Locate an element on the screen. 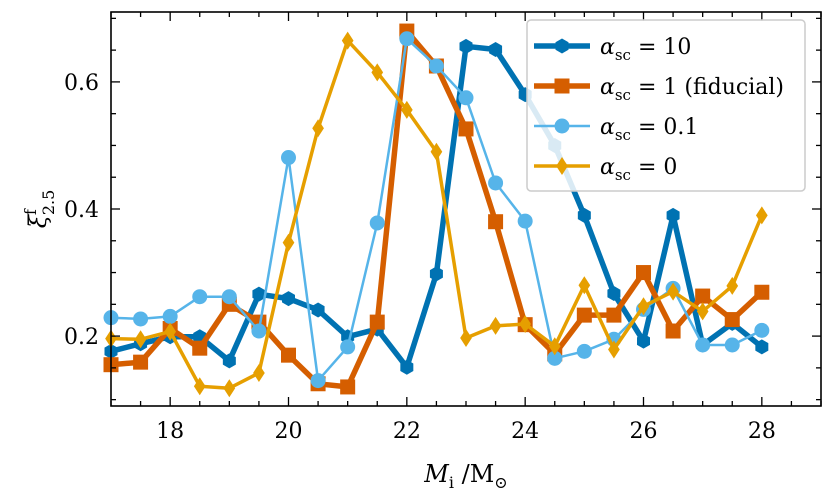 The image size is (830, 498). x-tick-label: 28 is located at coordinates (762, 431).